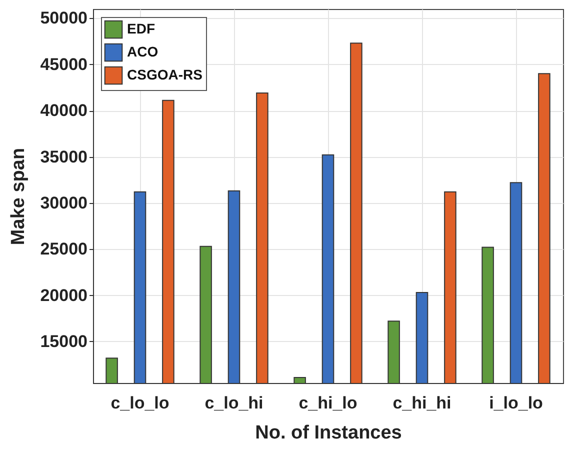 Image resolution: width=580 pixels, height=453 pixels. What do you see at coordinates (328, 403) in the screenshot?
I see `x-tick-label: c_hi_lo` at bounding box center [328, 403].